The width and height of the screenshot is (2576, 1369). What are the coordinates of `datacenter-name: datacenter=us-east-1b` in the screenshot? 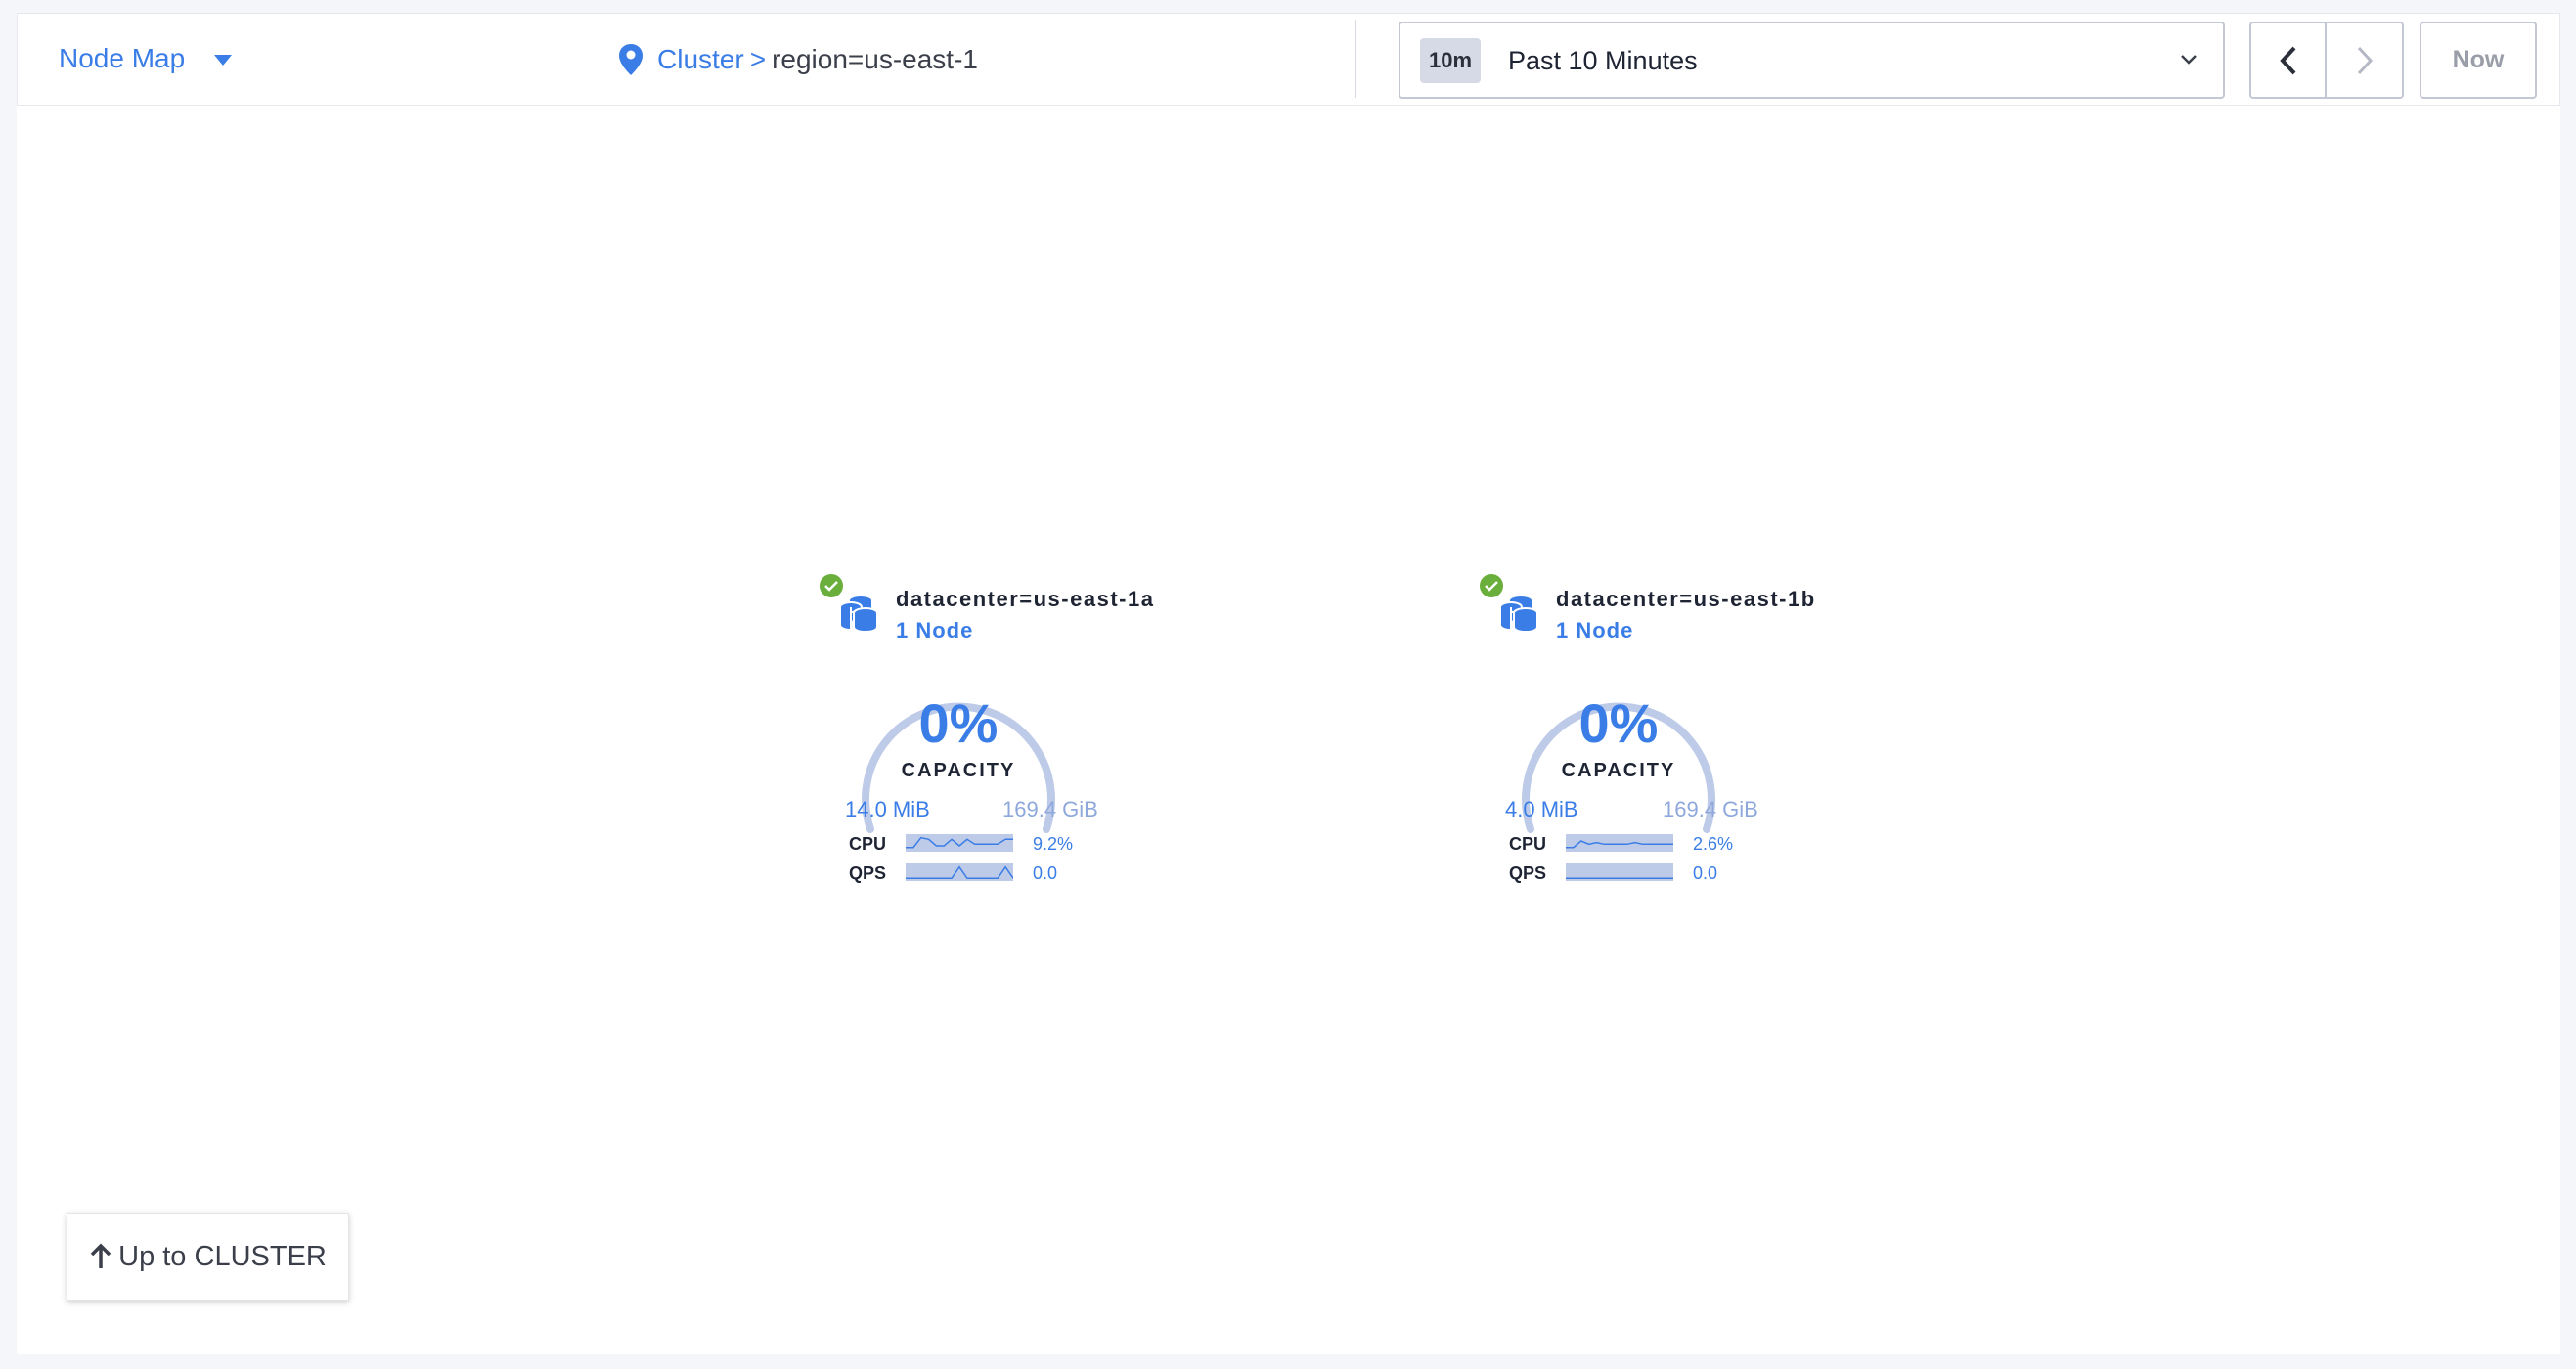 It's located at (1686, 599).